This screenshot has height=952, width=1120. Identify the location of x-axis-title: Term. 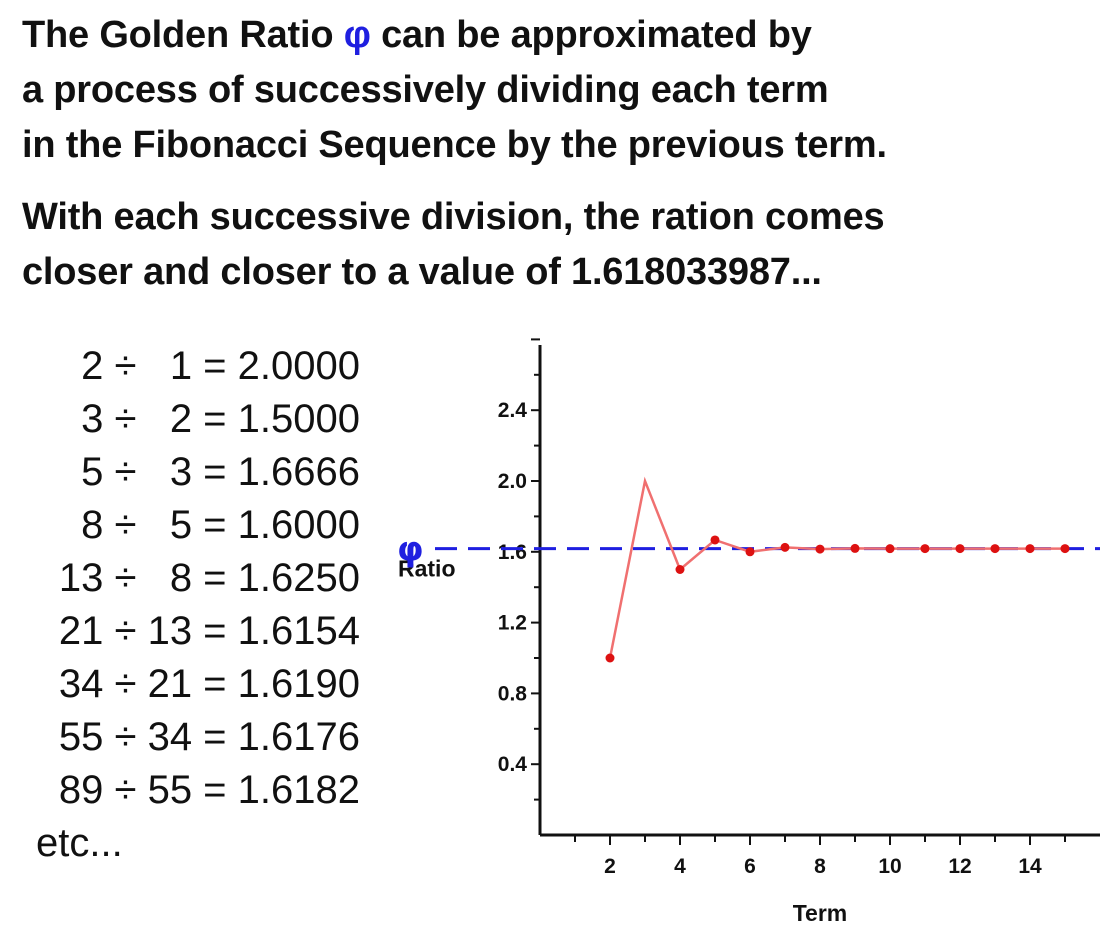
(820, 913).